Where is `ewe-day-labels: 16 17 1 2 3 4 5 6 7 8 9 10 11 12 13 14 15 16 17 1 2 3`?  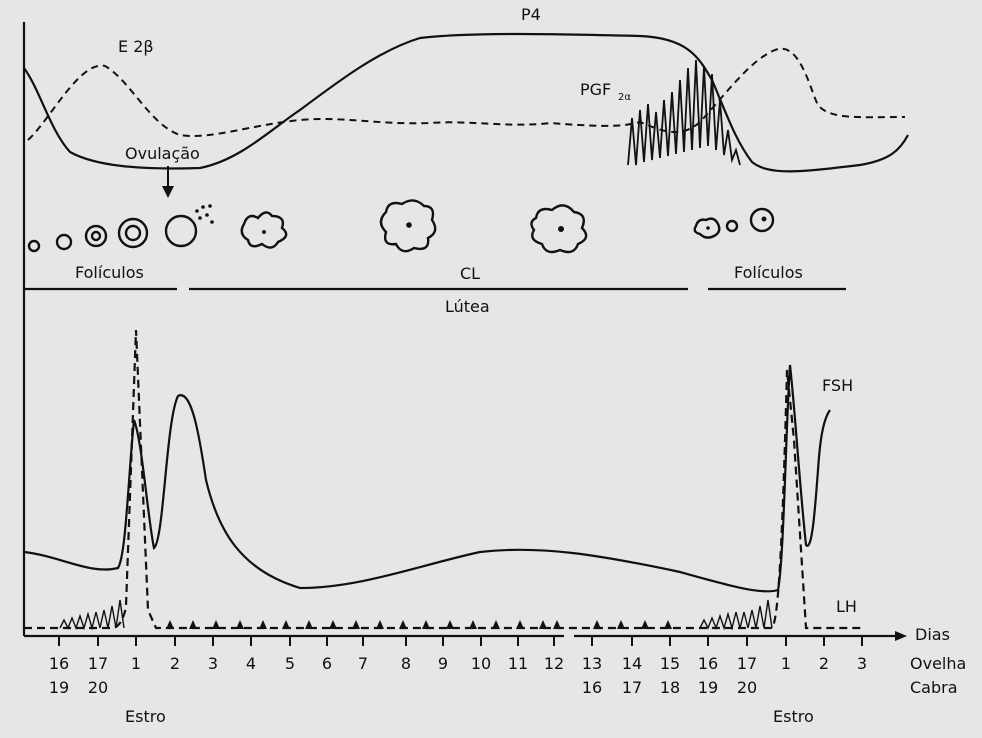
ewe-day-labels: 16 17 1 2 3 4 5 6 7 8 9 10 11 12 13 14 15 16 17 1 2 3 is located at coordinates (458, 663).